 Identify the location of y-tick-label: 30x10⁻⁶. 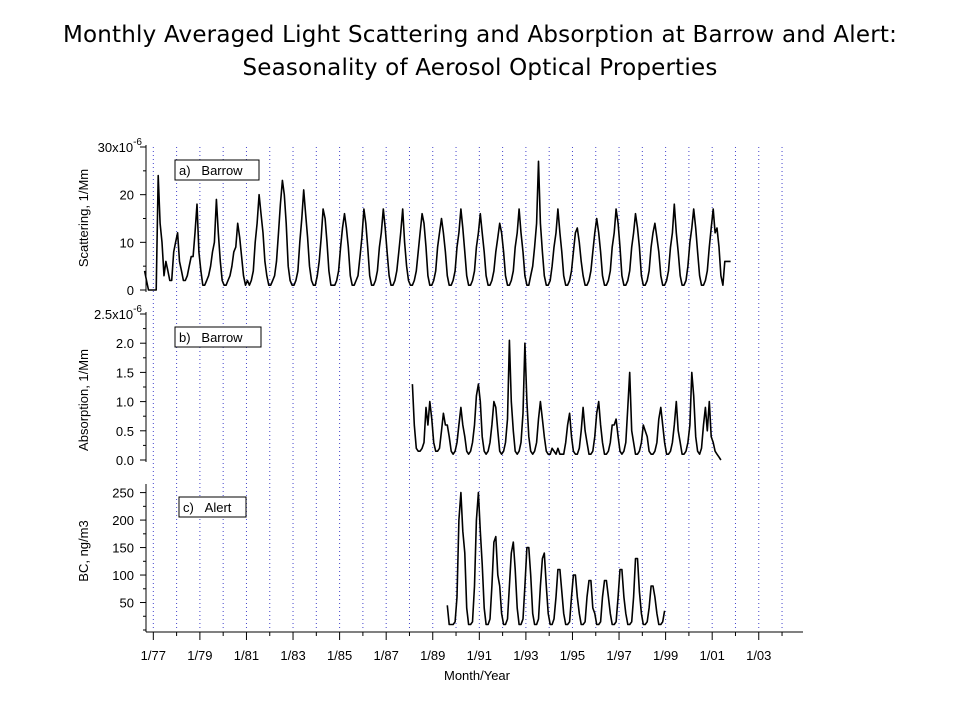
(120, 146).